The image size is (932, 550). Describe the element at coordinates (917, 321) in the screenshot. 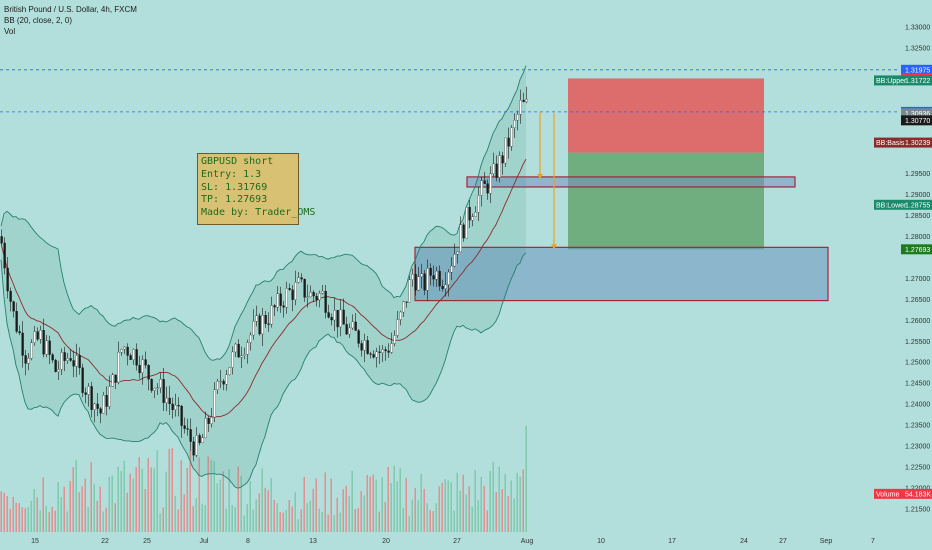

I see `price-tick-label: 1.26000` at that location.